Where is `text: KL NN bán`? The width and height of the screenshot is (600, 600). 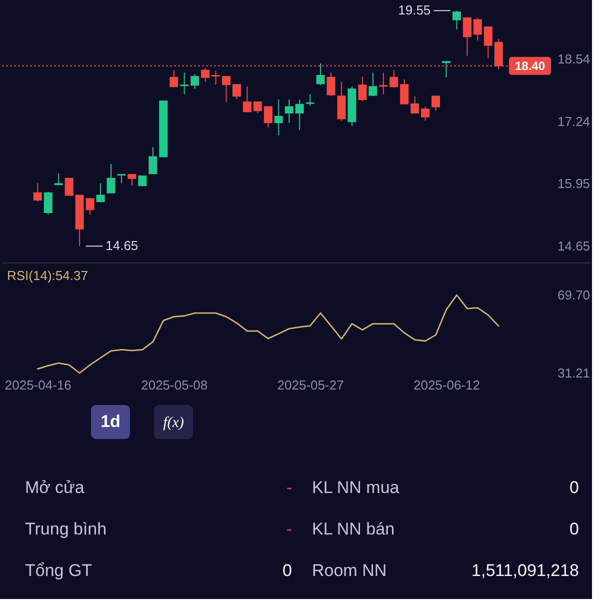
text: KL NN bán is located at coordinates (353, 529).